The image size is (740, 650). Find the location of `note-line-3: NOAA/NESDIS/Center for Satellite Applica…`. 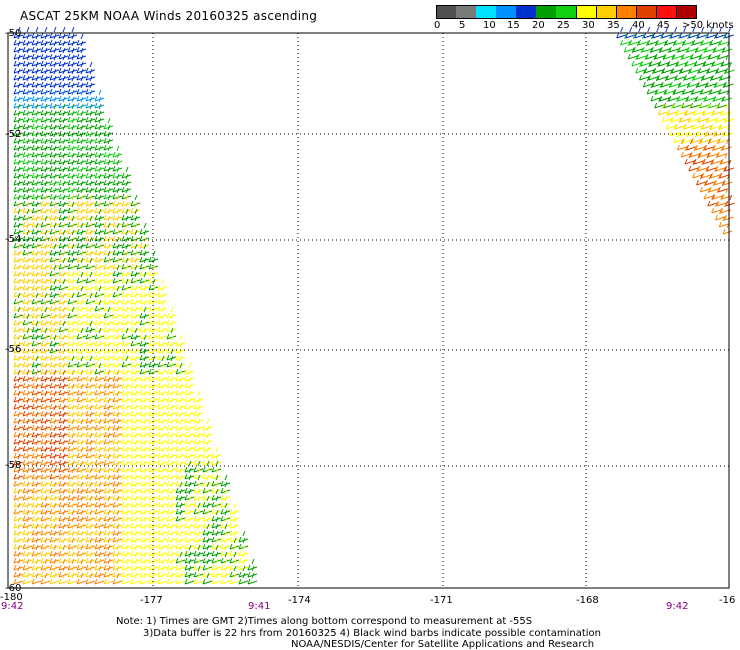

note-line-3: NOAA/NESDIS/Center for Satellite Applica… is located at coordinates (443, 644).